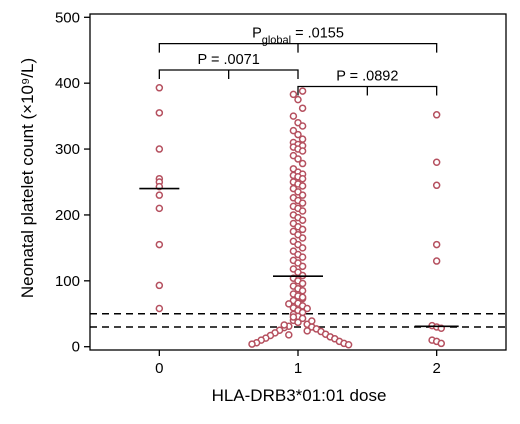 This screenshot has height=424, width=520. What do you see at coordinates (67, 281) in the screenshot?
I see `y-tick-label: 100` at bounding box center [67, 281].